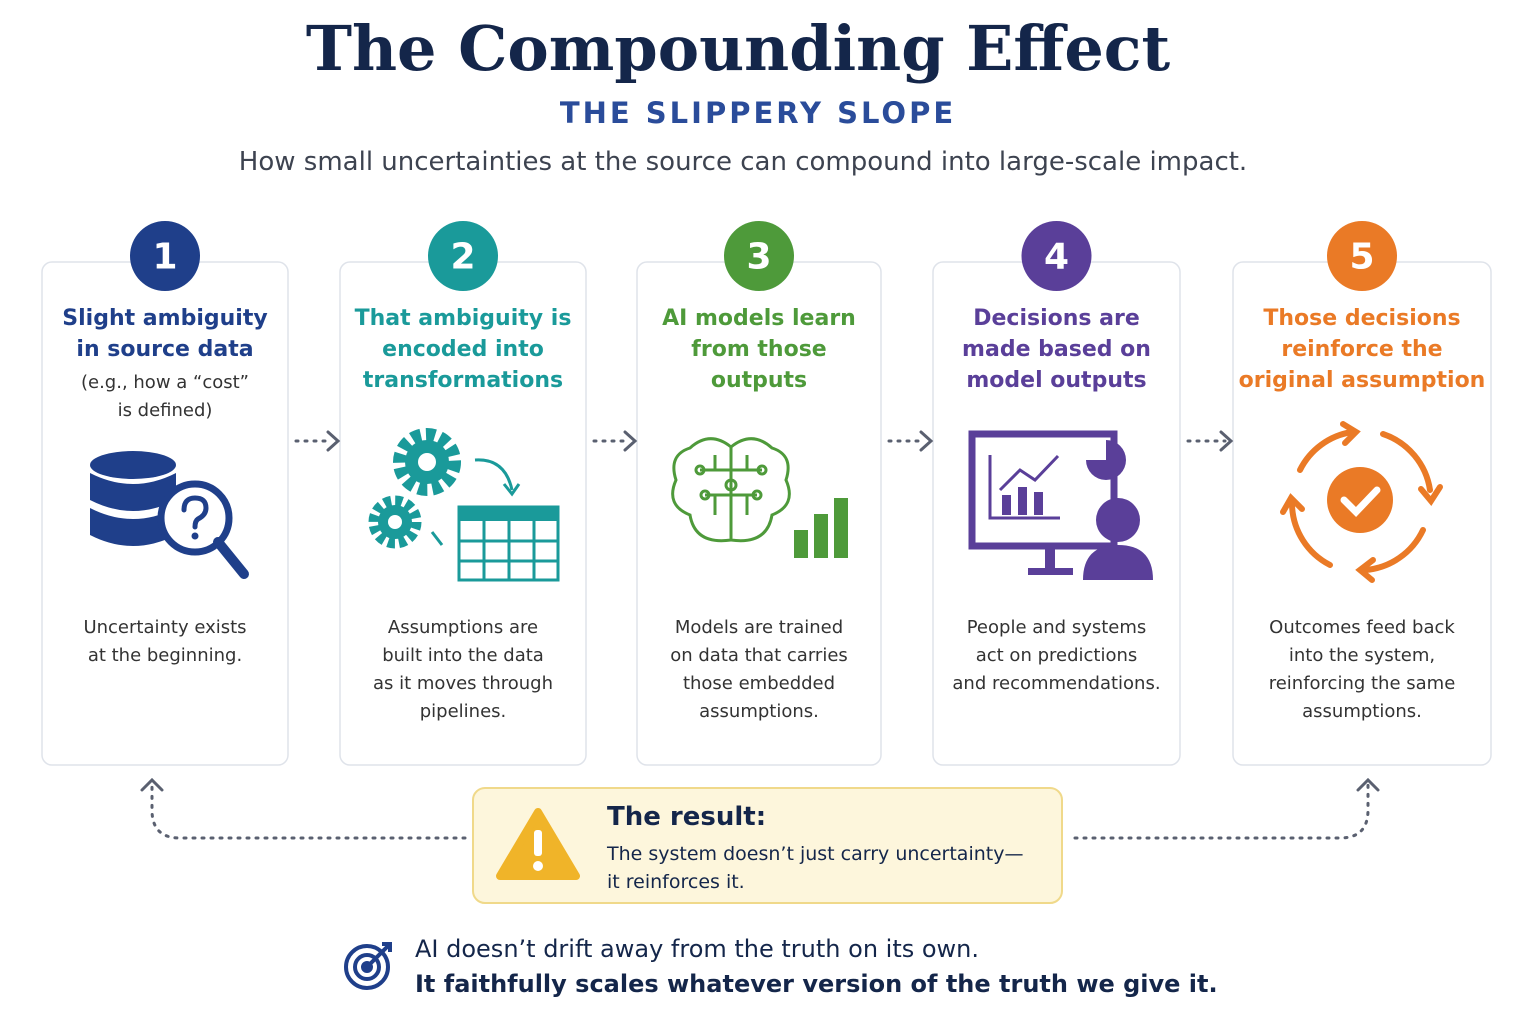 This screenshot has width=1536, height=1024. Describe the element at coordinates (687, 817) in the screenshot. I see `result-title: The result:` at that location.